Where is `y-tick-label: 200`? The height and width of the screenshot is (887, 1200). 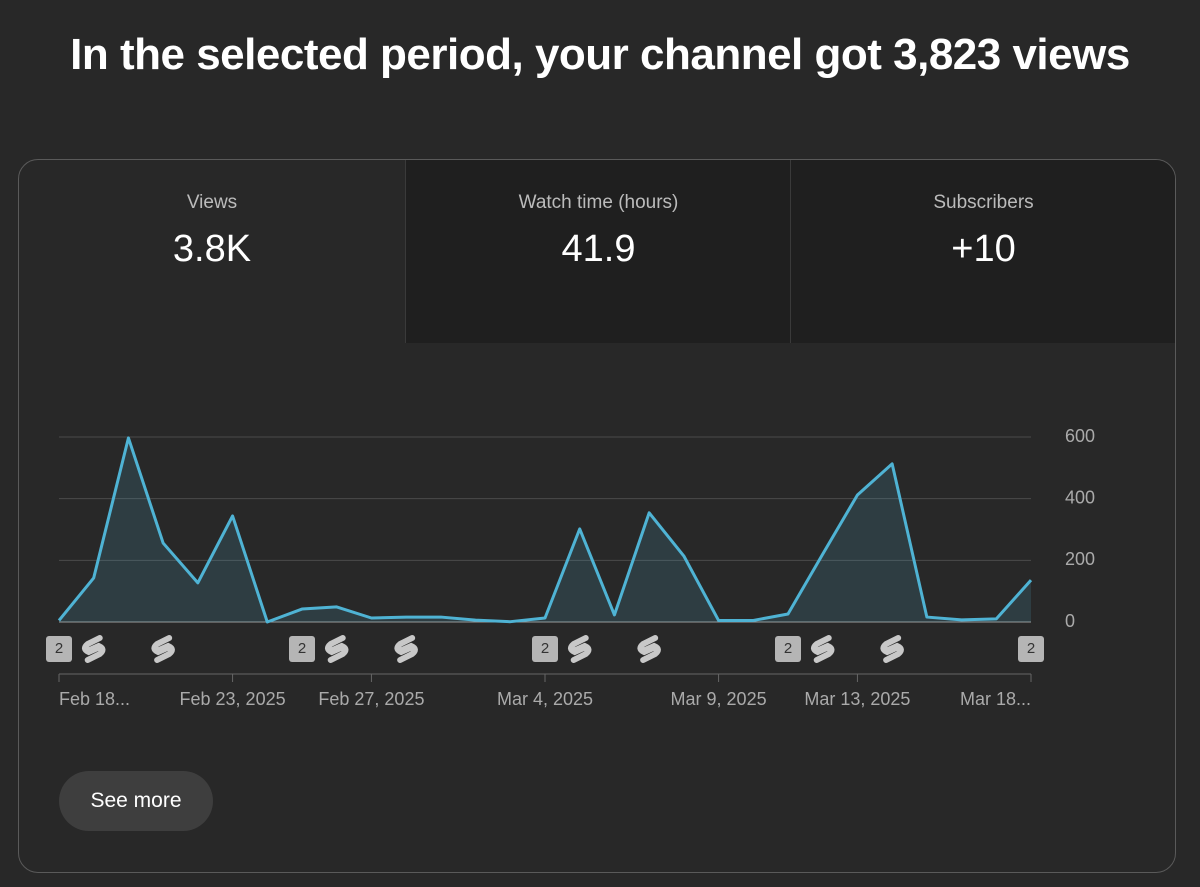 y-tick-label: 200 is located at coordinates (1080, 559).